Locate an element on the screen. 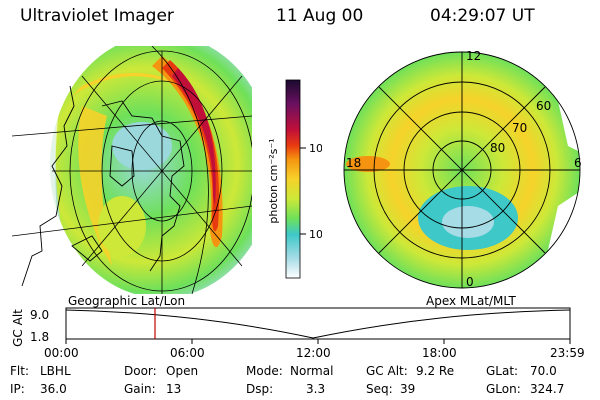  glon-value: 324.7 is located at coordinates (547, 389).